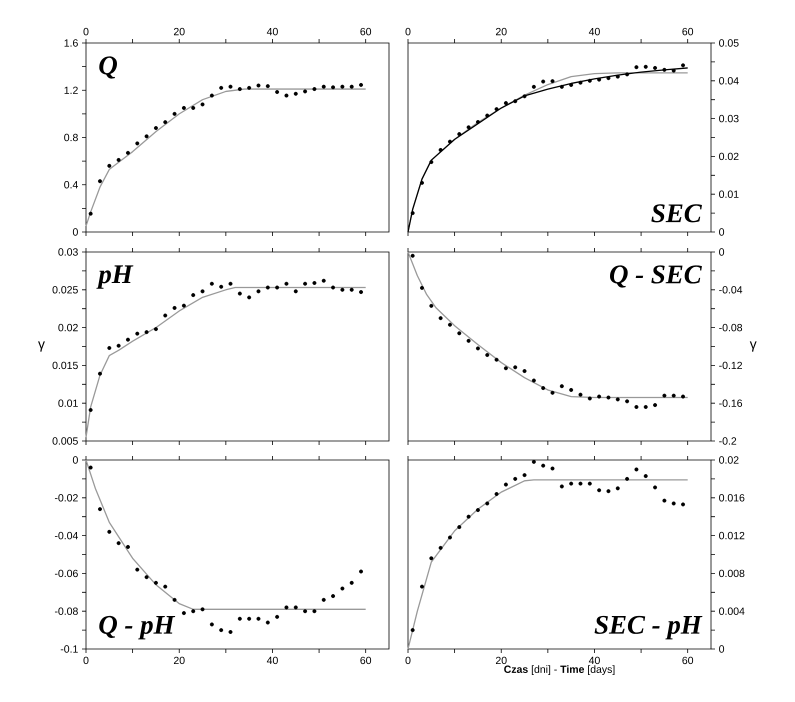 The image size is (795, 702). Describe the element at coordinates (648, 628) in the screenshot. I see `text: SEC - pH` at that location.